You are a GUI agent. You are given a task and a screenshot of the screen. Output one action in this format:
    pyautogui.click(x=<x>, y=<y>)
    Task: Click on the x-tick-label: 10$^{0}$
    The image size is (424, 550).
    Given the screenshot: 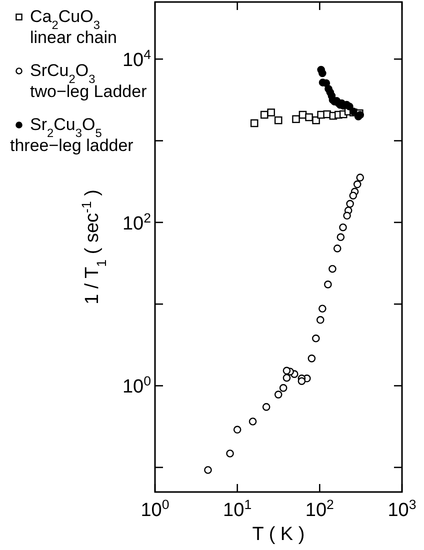 What is the action you would take?
    pyautogui.click(x=155, y=508)
    